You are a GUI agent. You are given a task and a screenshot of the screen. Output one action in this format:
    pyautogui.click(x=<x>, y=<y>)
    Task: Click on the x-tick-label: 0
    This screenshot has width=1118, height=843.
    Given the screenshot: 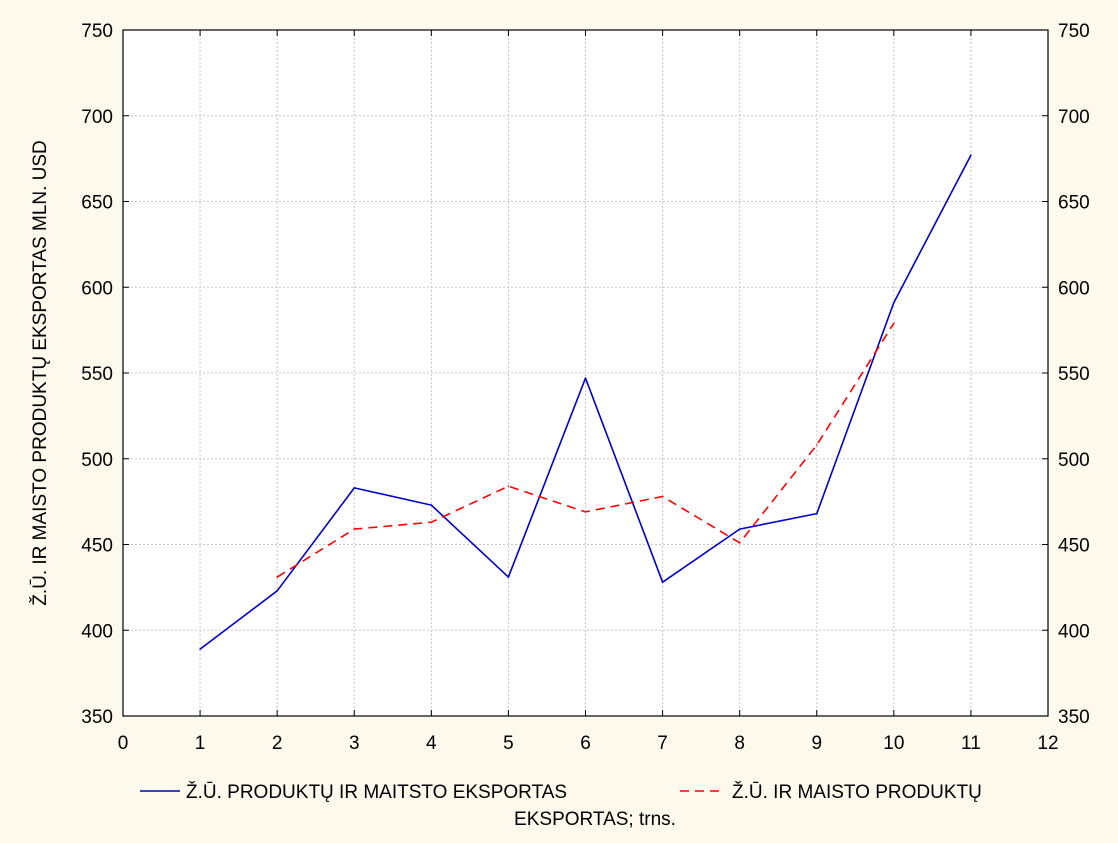 What is the action you would take?
    pyautogui.click(x=123, y=743)
    